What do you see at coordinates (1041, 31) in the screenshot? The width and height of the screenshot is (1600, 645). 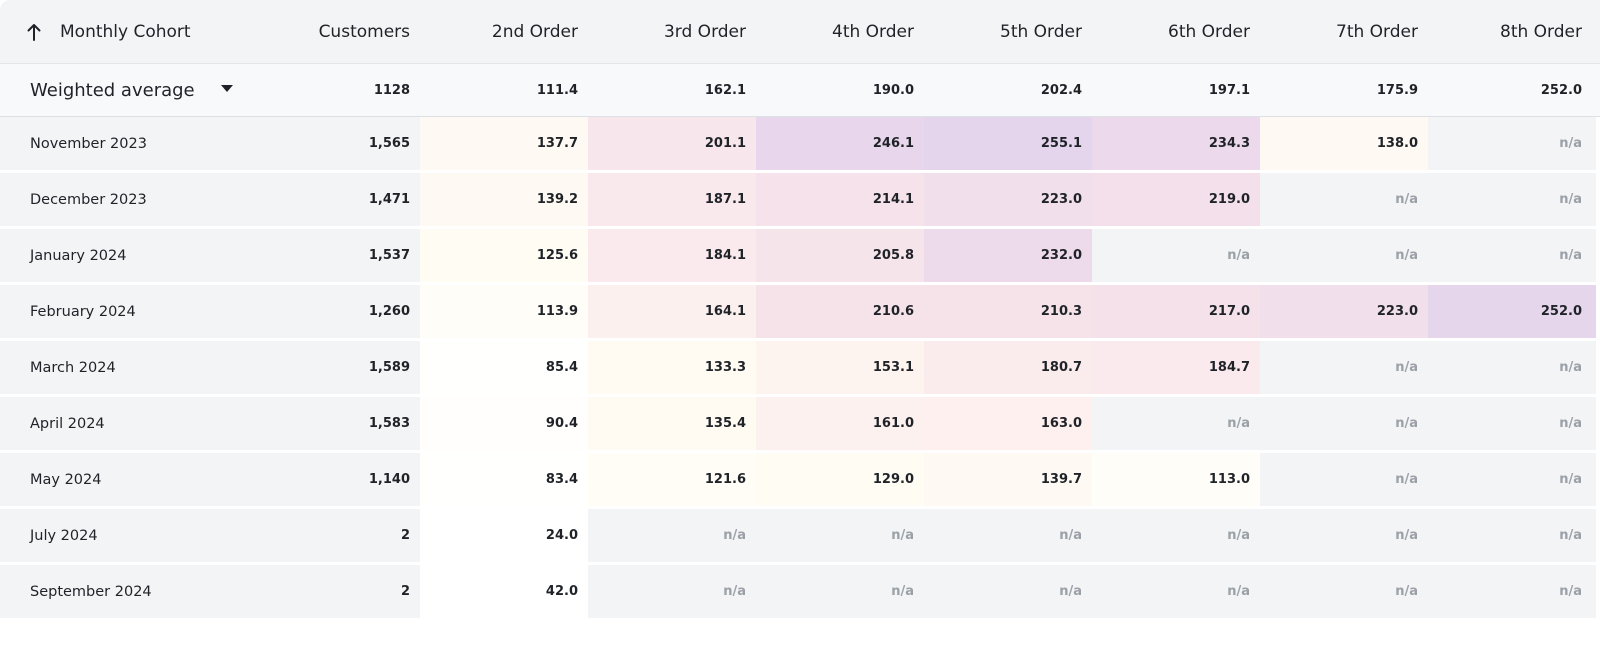 I see `header-5th-order: 5th Order` at bounding box center [1041, 31].